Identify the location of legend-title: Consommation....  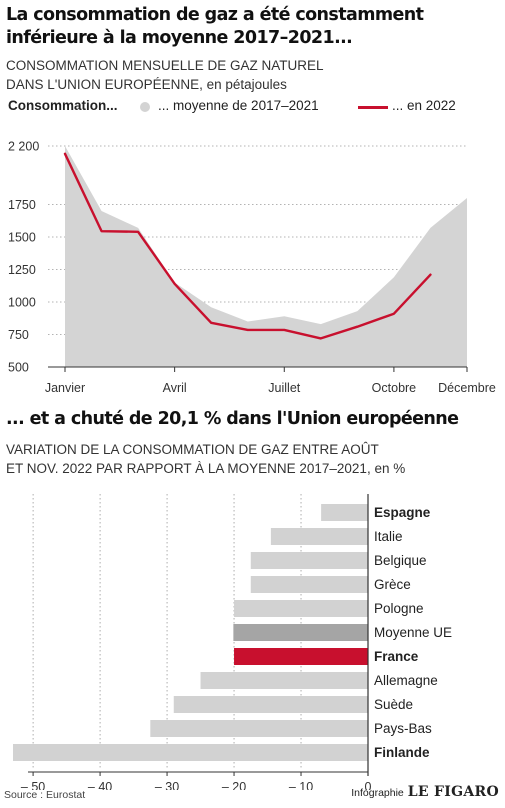
(63, 105).